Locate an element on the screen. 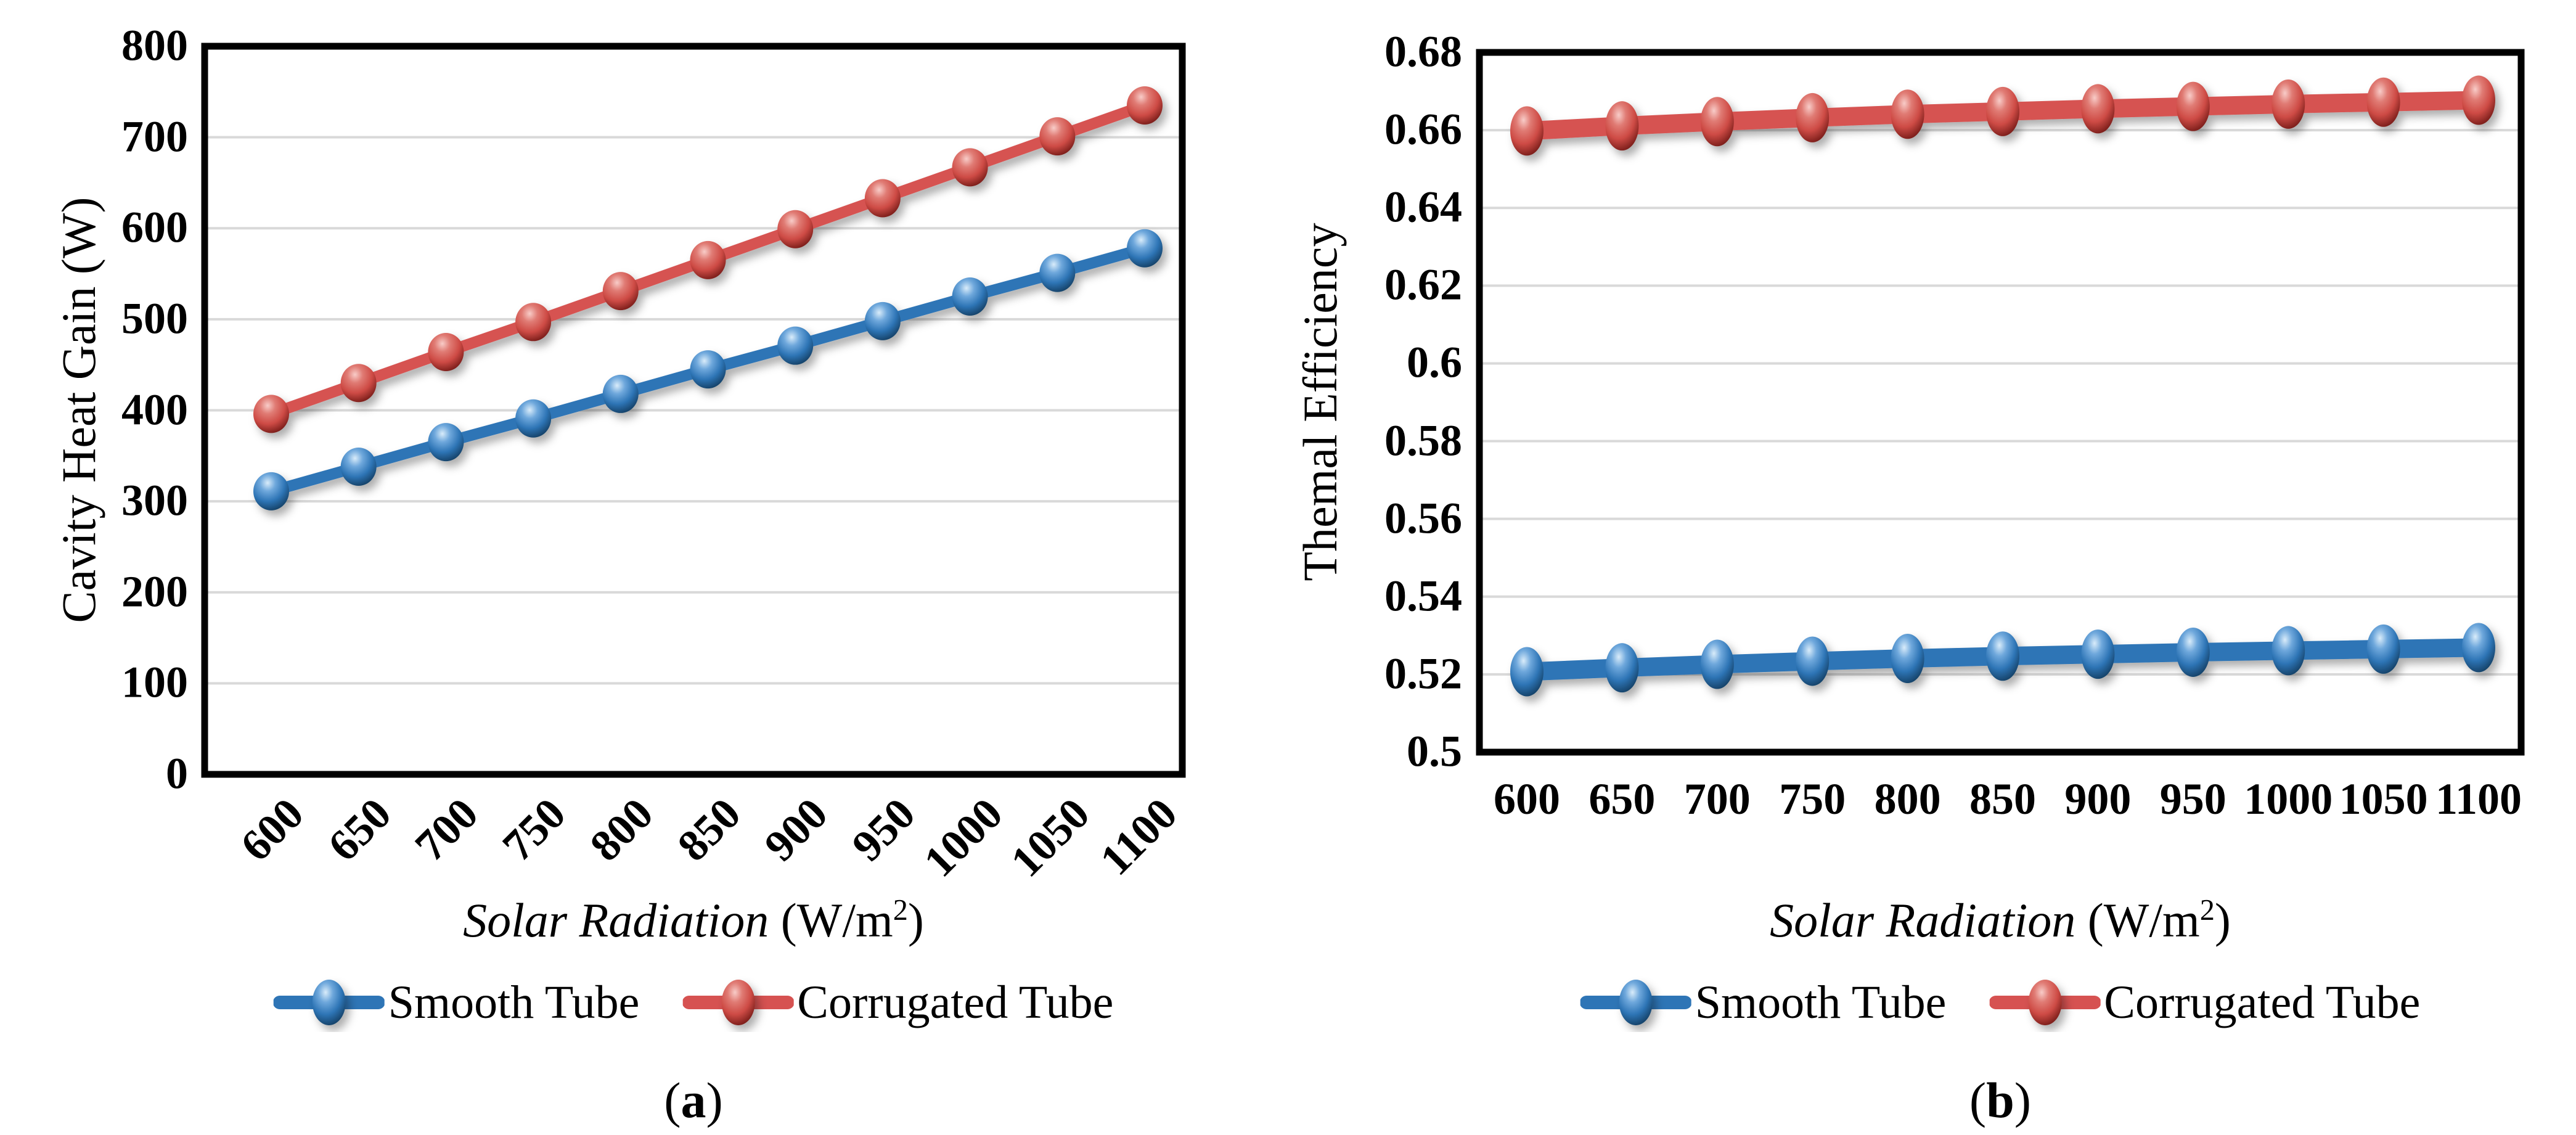 The width and height of the screenshot is (2576, 1135). x-tick-label: 700 is located at coordinates (1717, 799).